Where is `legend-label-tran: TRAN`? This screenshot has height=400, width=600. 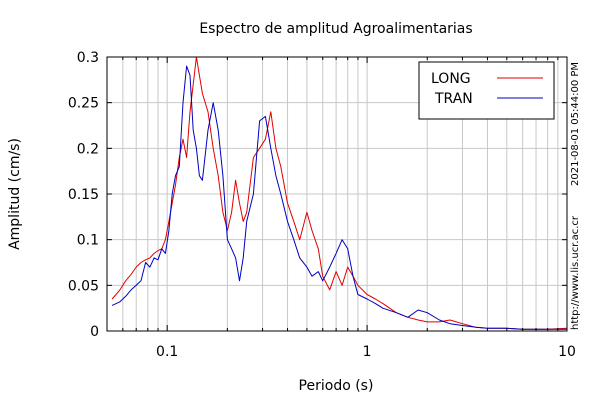
legend-label-tran: TRAN is located at coordinates (453, 99).